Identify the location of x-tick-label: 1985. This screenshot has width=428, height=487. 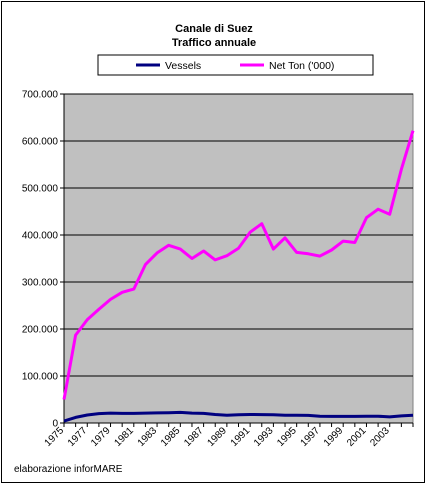
(171, 437).